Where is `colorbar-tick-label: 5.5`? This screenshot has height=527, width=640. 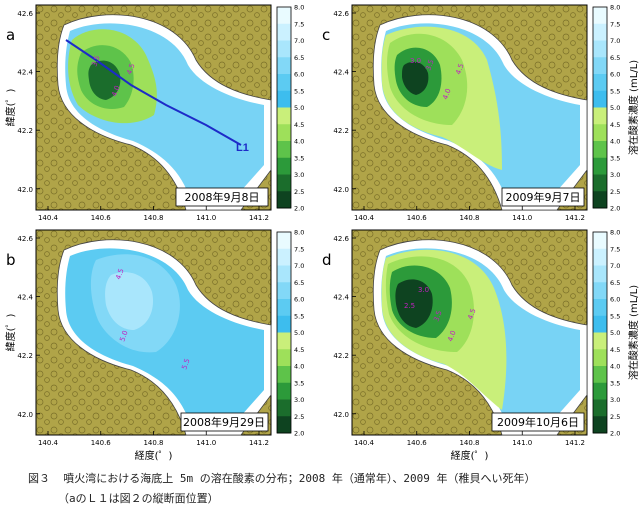 colorbar-tick-label: 5.5 is located at coordinates (299, 316).